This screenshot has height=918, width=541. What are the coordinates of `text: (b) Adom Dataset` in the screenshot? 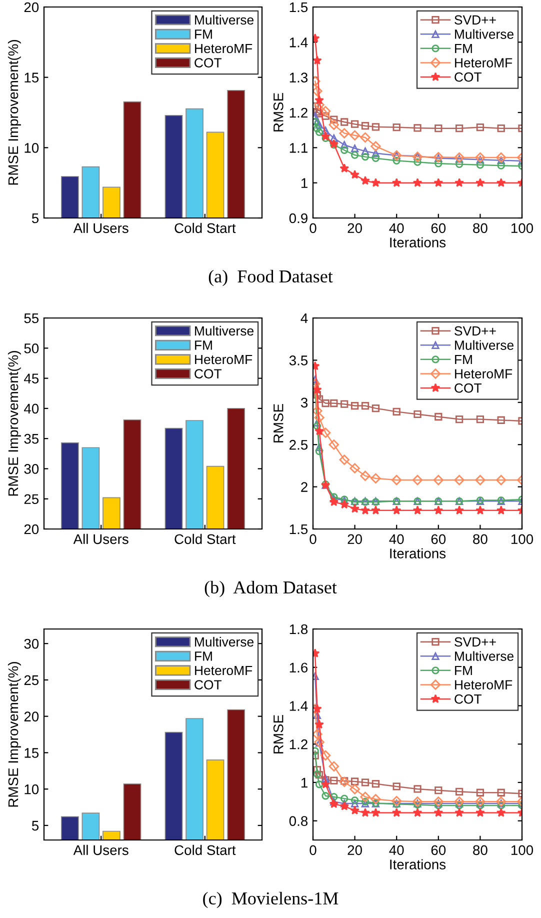 It's located at (270, 589).